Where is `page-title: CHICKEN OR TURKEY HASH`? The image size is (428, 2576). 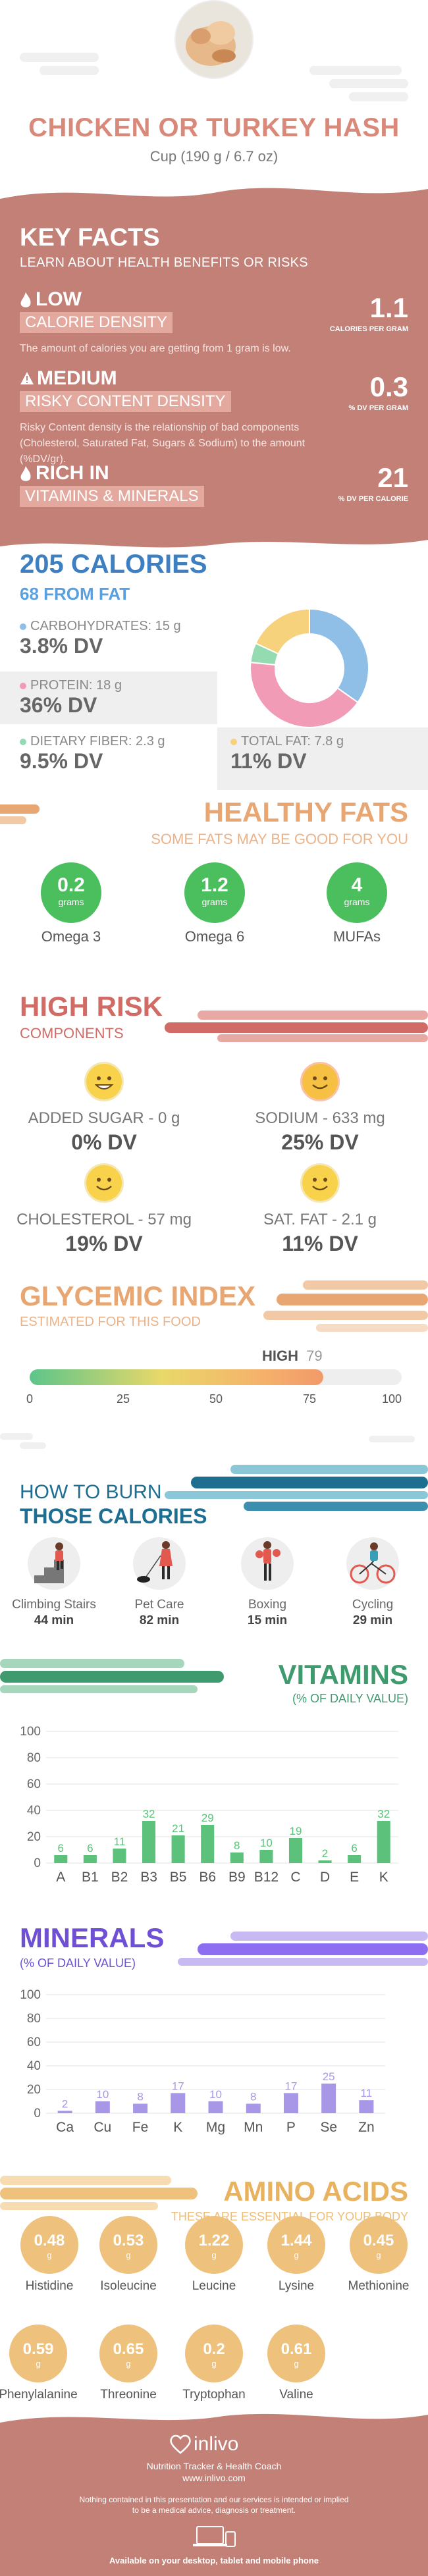
page-title: CHICKEN OR TURKEY HASH is located at coordinates (214, 127).